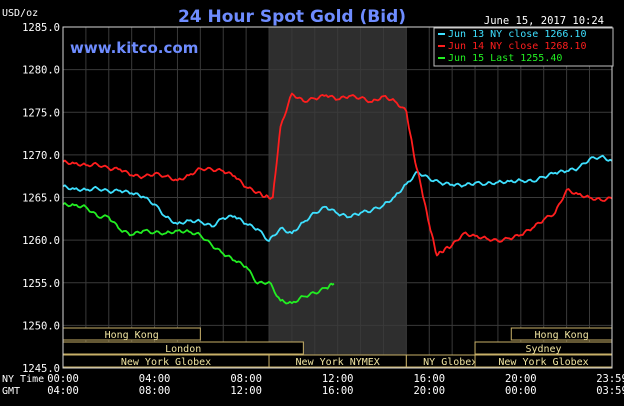  What do you see at coordinates (505, 58) in the screenshot?
I see `legend-label: Jun 15 Last 1255.40` at bounding box center [505, 58].